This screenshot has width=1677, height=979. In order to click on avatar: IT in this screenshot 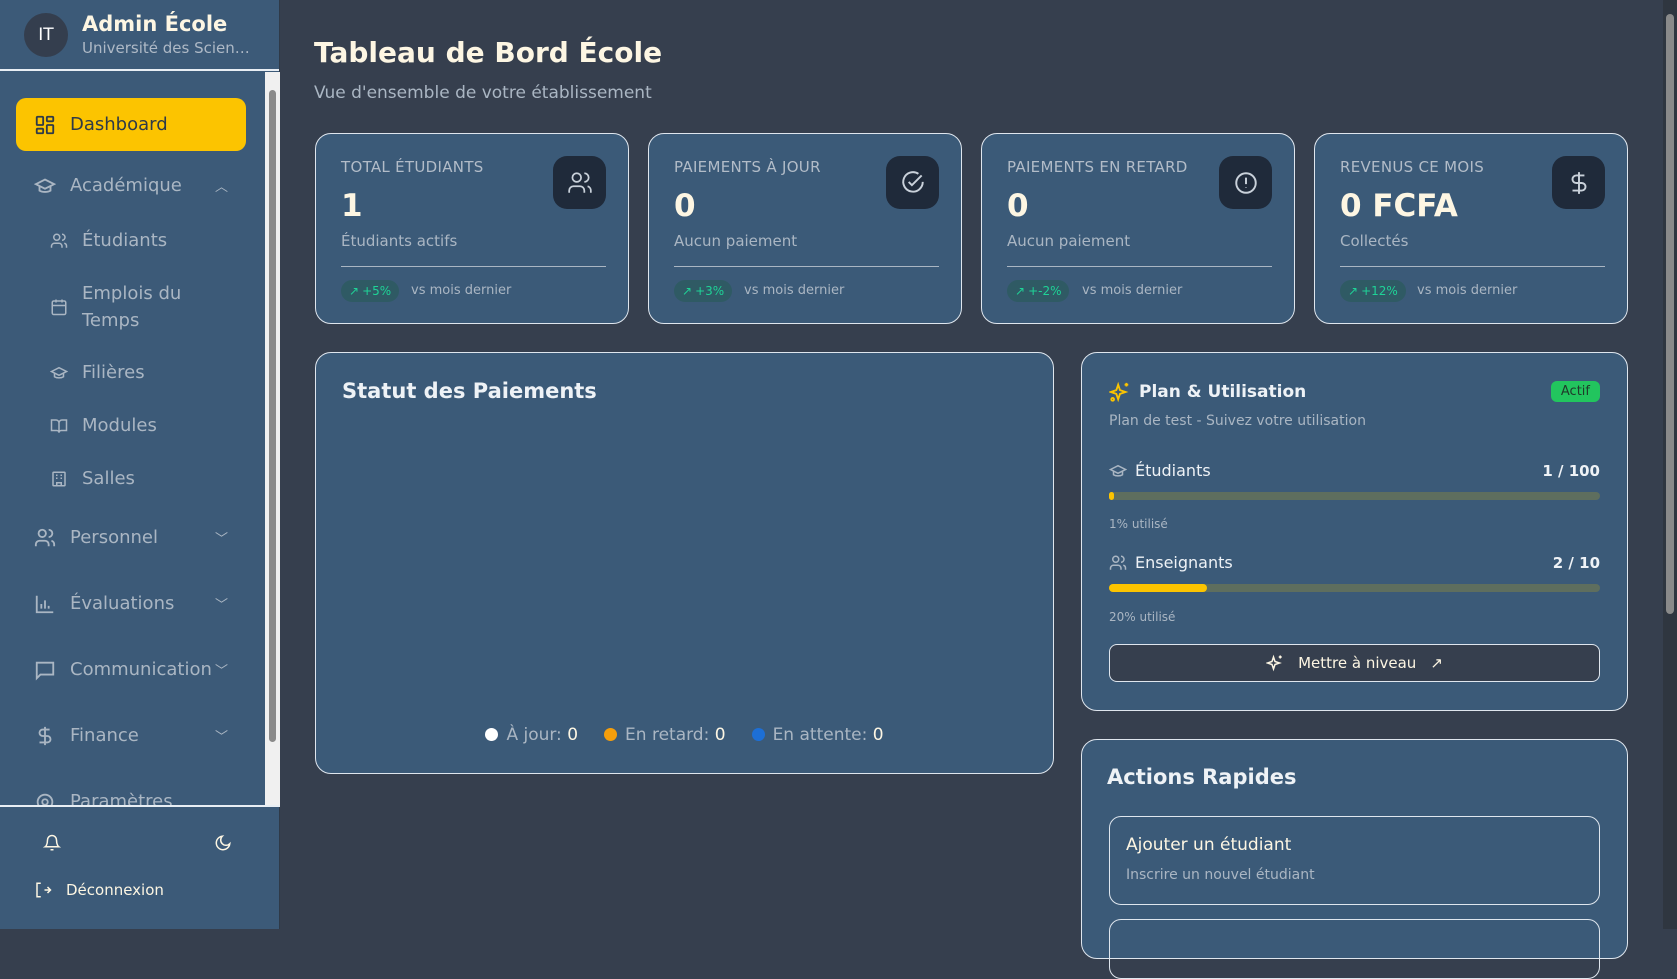, I will do `click(46, 34)`.